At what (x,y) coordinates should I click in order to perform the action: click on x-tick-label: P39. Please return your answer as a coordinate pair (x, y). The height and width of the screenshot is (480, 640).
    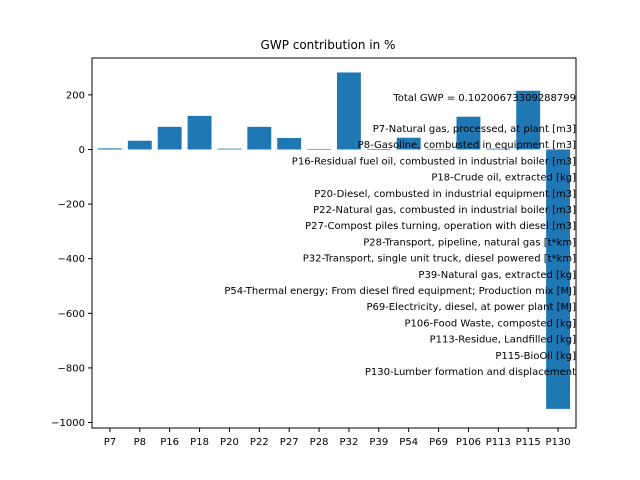
    Looking at the image, I should click on (378, 442).